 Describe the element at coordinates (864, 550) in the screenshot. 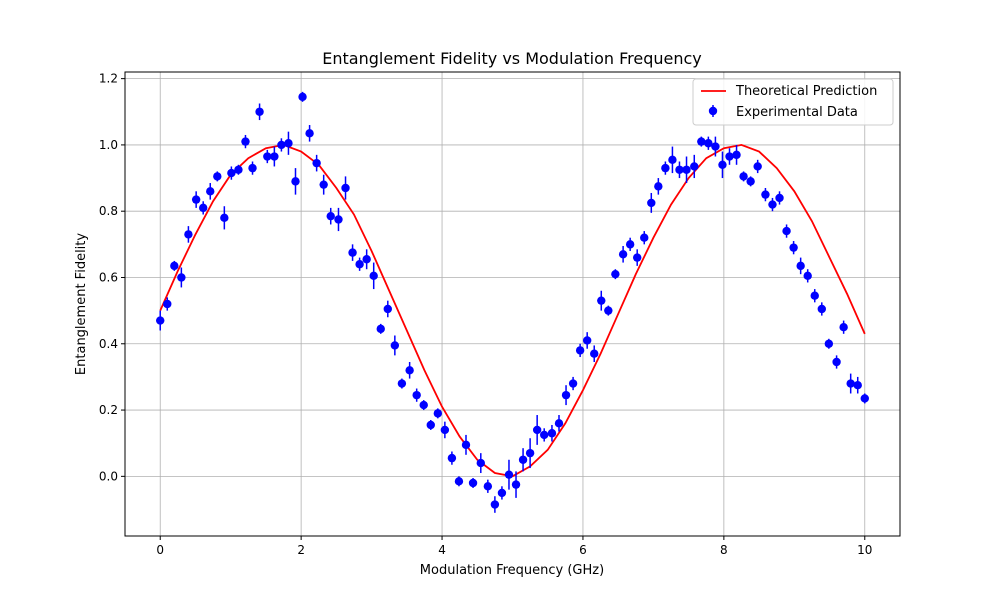

I see `x-tick-label: 10` at that location.